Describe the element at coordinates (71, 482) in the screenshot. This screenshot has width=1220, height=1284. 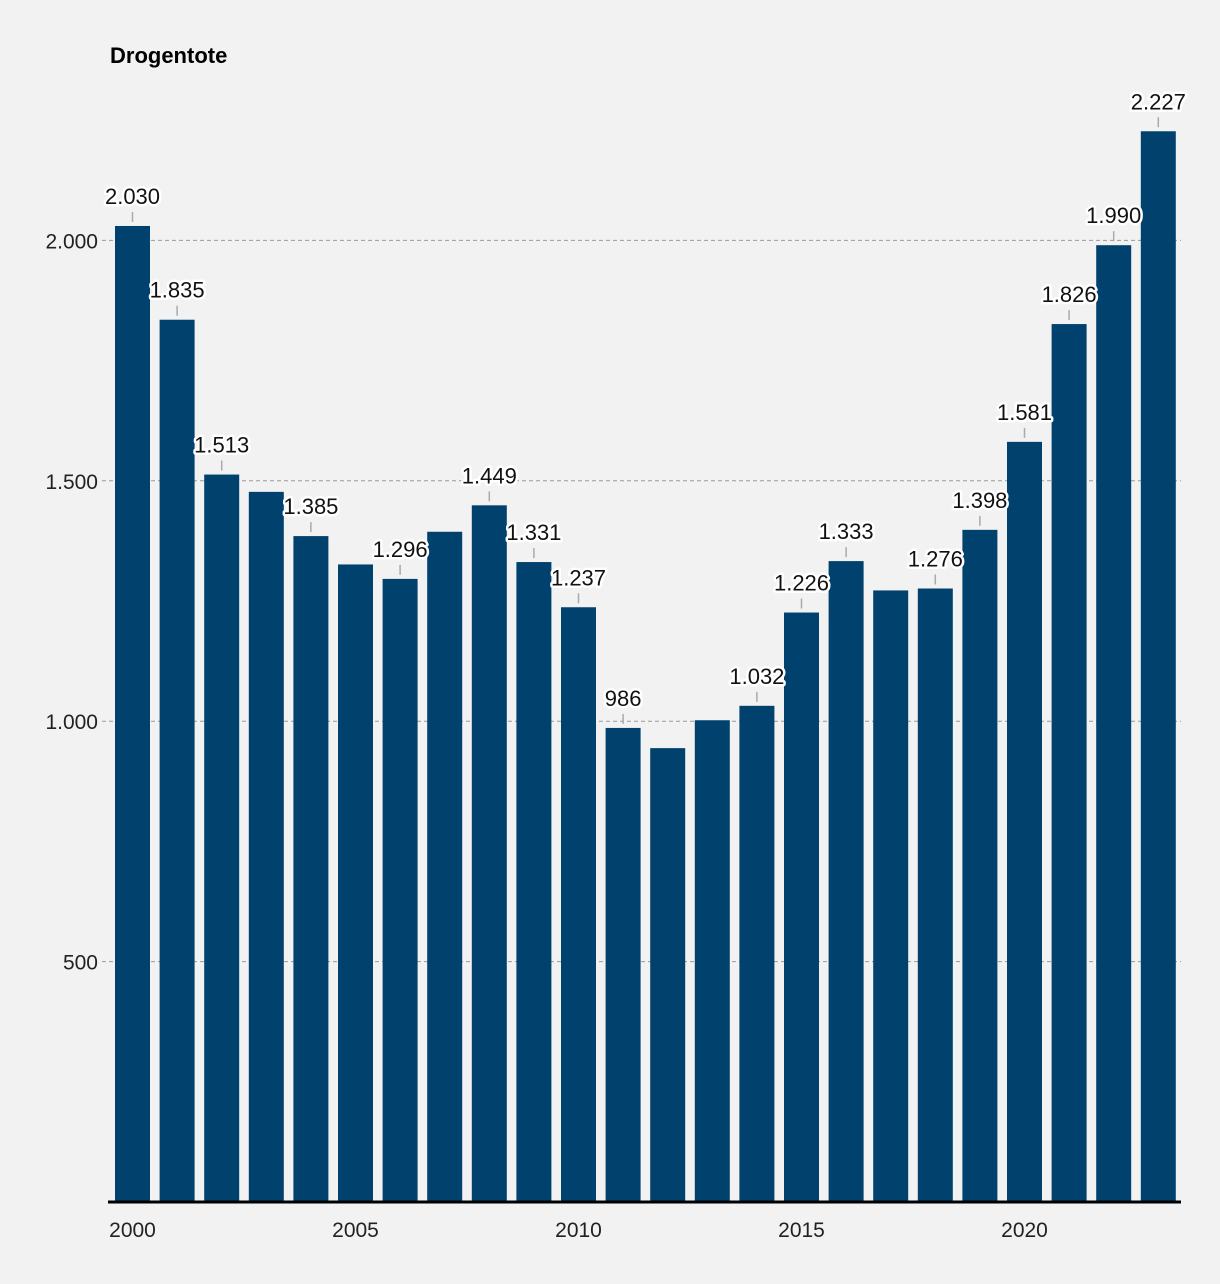
I see `y-tick-label: 1.500` at that location.